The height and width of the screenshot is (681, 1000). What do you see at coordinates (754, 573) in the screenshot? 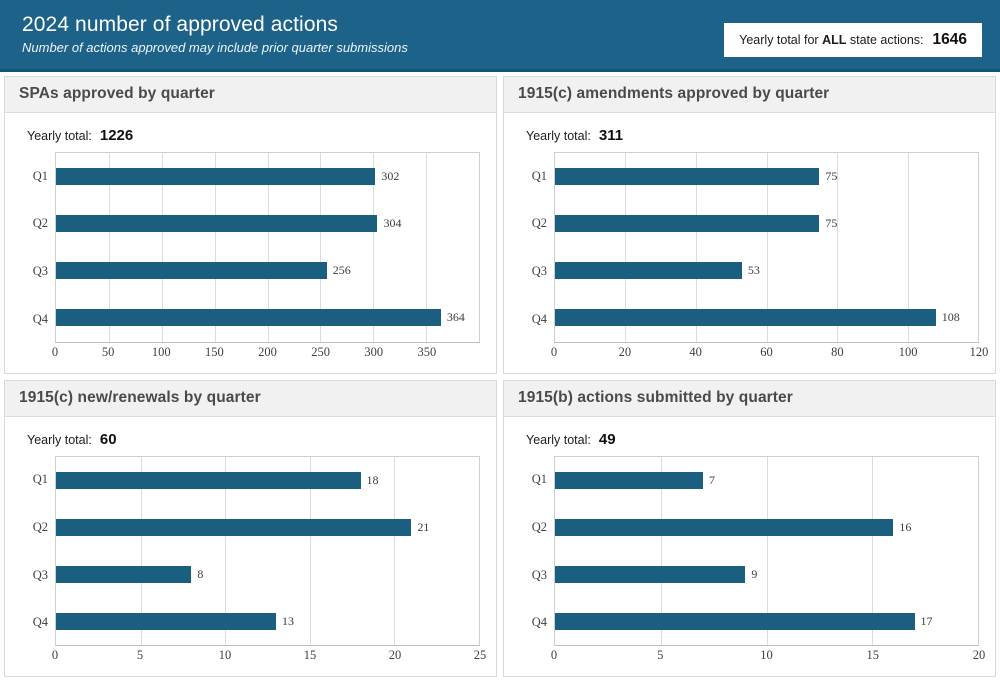
I see `bar-value-label: 9` at bounding box center [754, 573].